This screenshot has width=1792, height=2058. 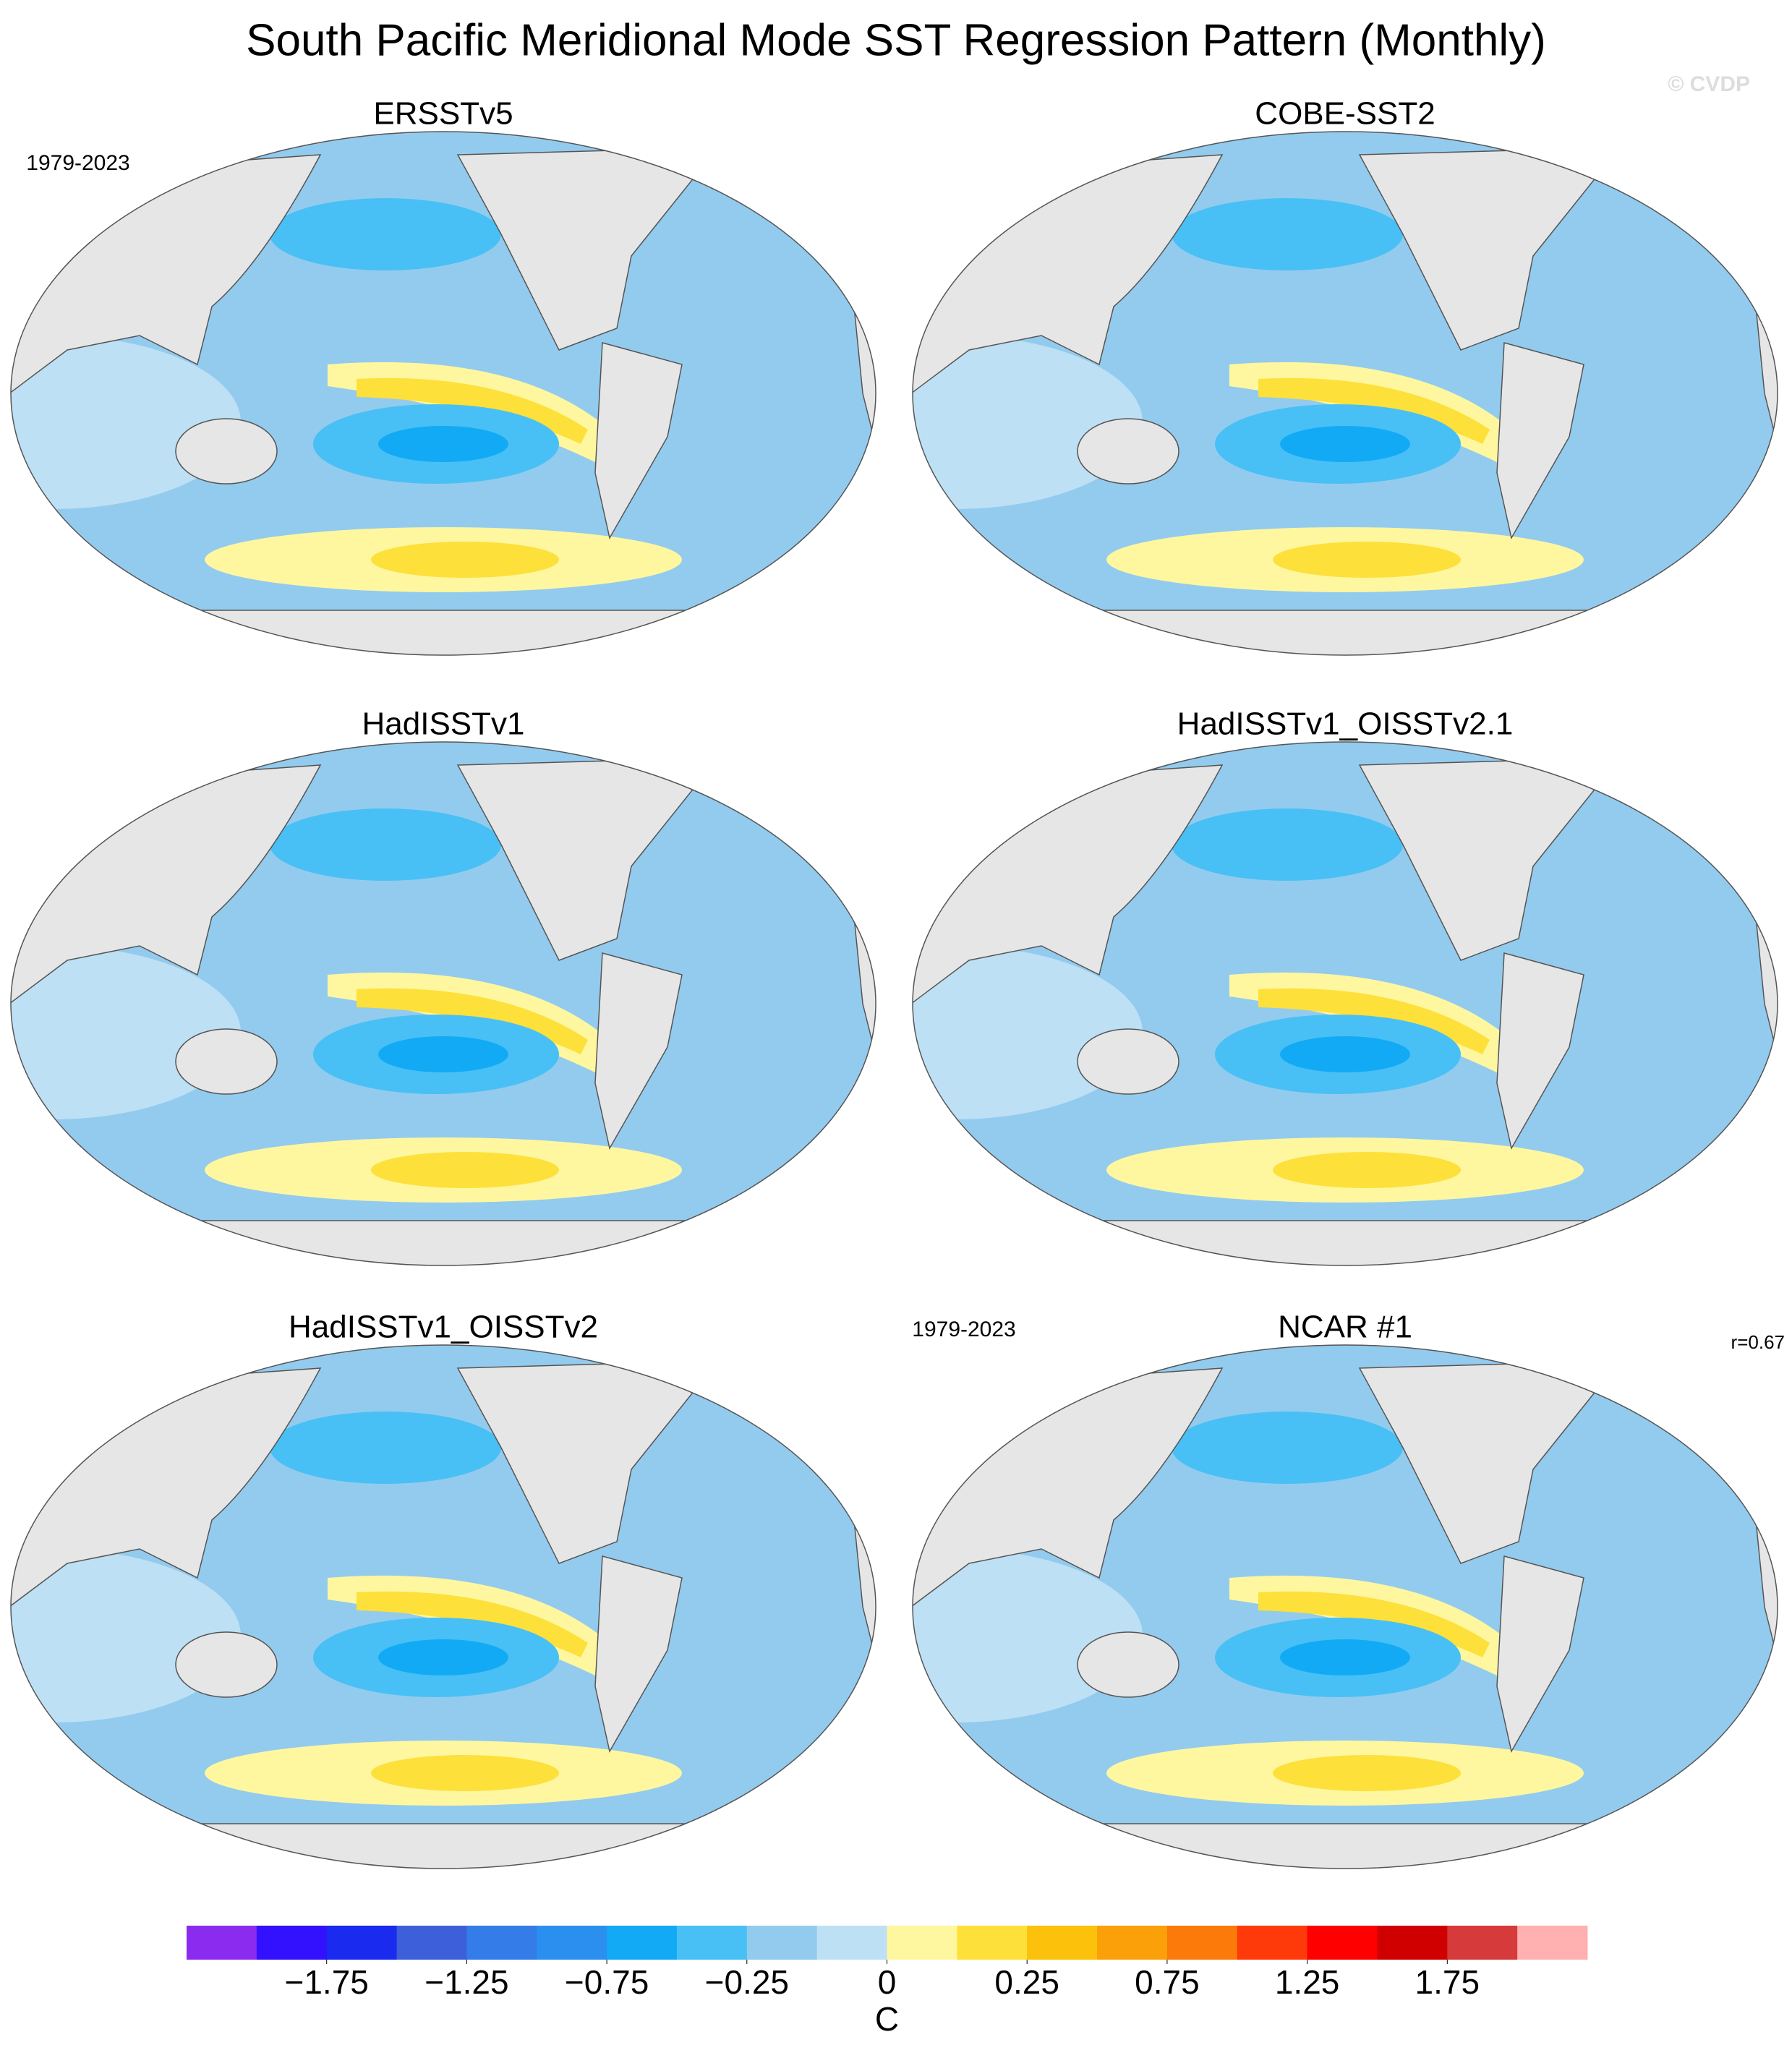 What do you see at coordinates (1345, 114) in the screenshot?
I see `panel-title: COBE-SST2` at bounding box center [1345, 114].